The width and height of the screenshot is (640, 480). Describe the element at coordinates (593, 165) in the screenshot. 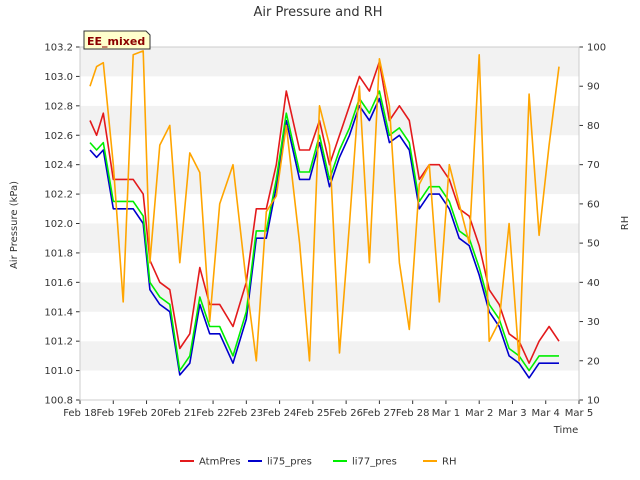

I see `y2-tick-label: 70` at that location.